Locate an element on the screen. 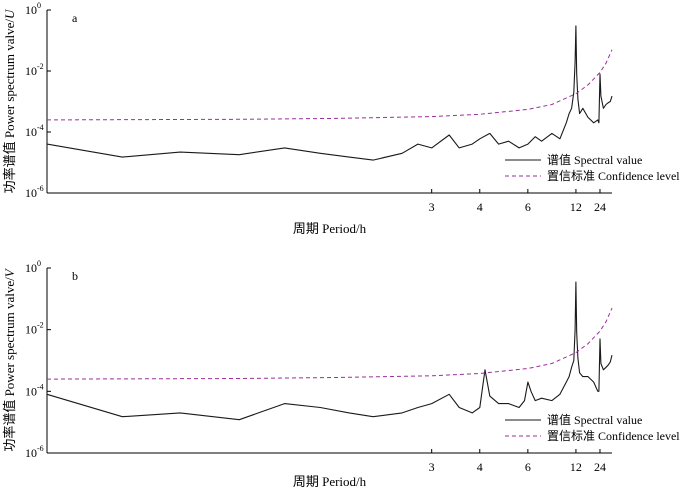 The width and height of the screenshot is (700, 492). panel-label: a is located at coordinates (75, 18).